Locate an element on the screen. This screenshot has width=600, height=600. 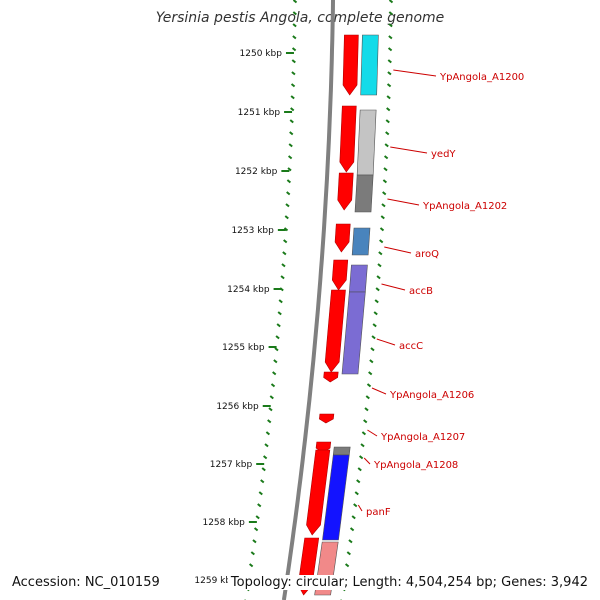
ruler-label: 1253 kbp is located at coordinates (252, 231).